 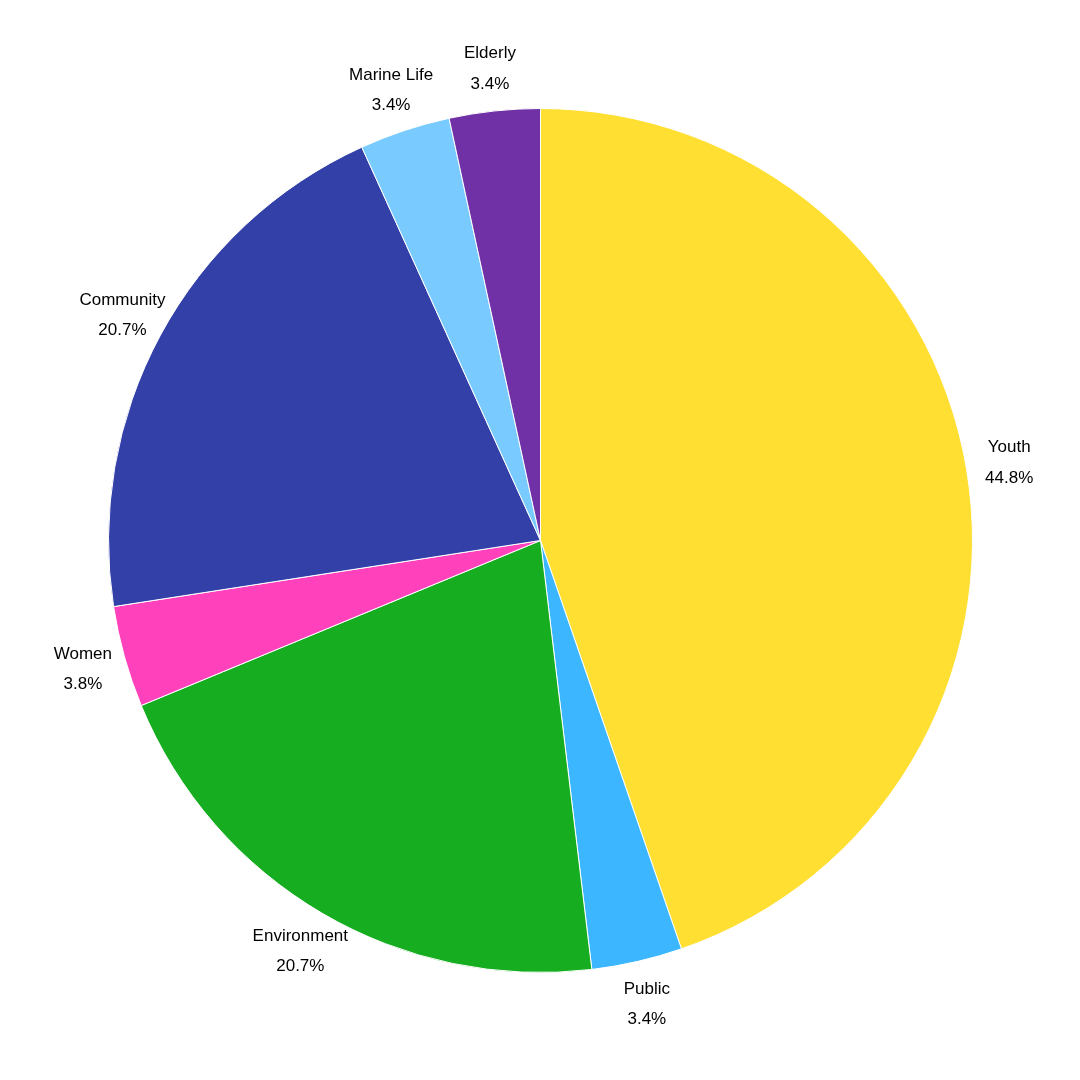 What do you see at coordinates (391, 74) in the screenshot?
I see `slice-label: Marine Life` at bounding box center [391, 74].